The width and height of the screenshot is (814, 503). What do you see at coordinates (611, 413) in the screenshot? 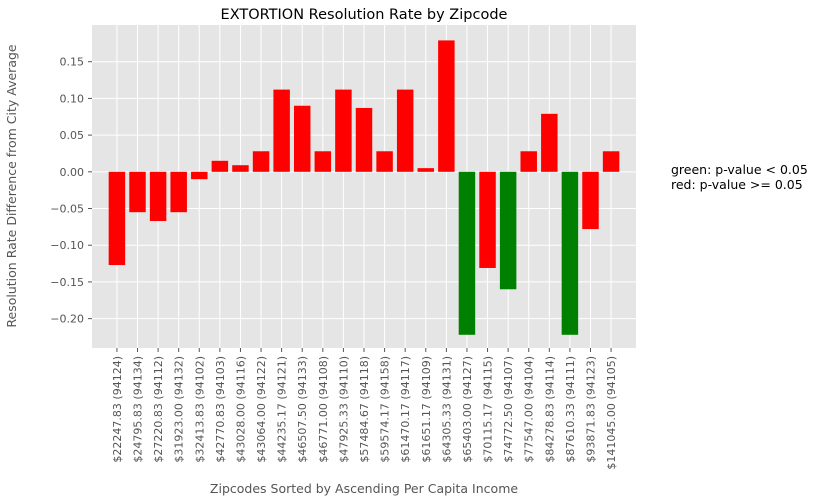
I see `x-tick-label: $141045.00 (94105)` at bounding box center [611, 413].